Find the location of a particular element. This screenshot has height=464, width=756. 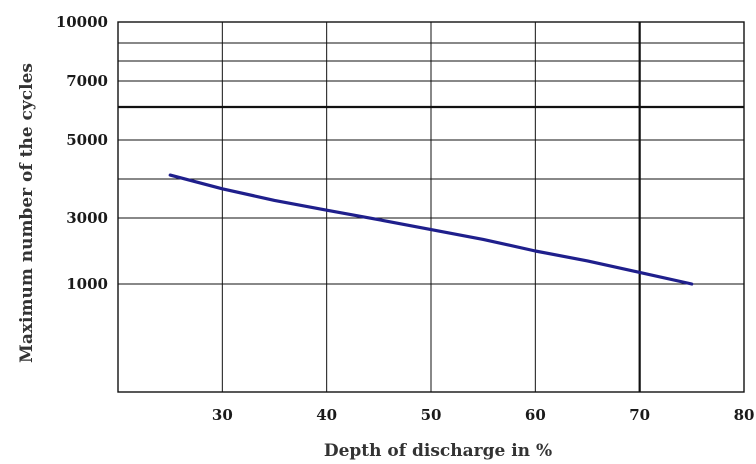

x-tick-label-30: 30 is located at coordinates (222, 415).